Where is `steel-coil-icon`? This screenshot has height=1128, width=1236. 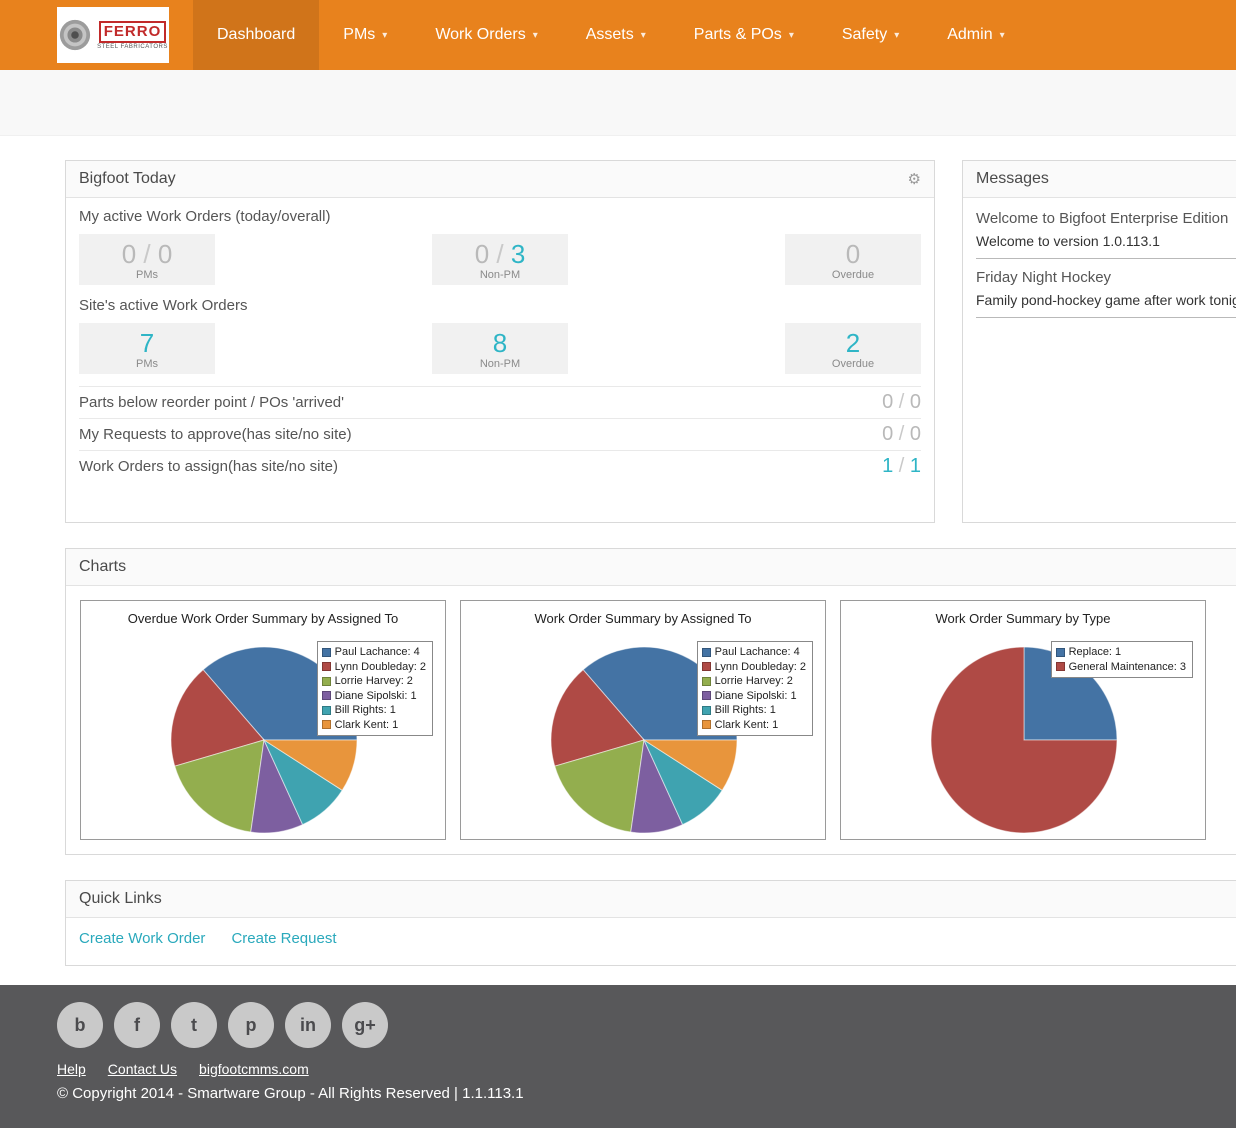 steel-coil-icon is located at coordinates (75, 35).